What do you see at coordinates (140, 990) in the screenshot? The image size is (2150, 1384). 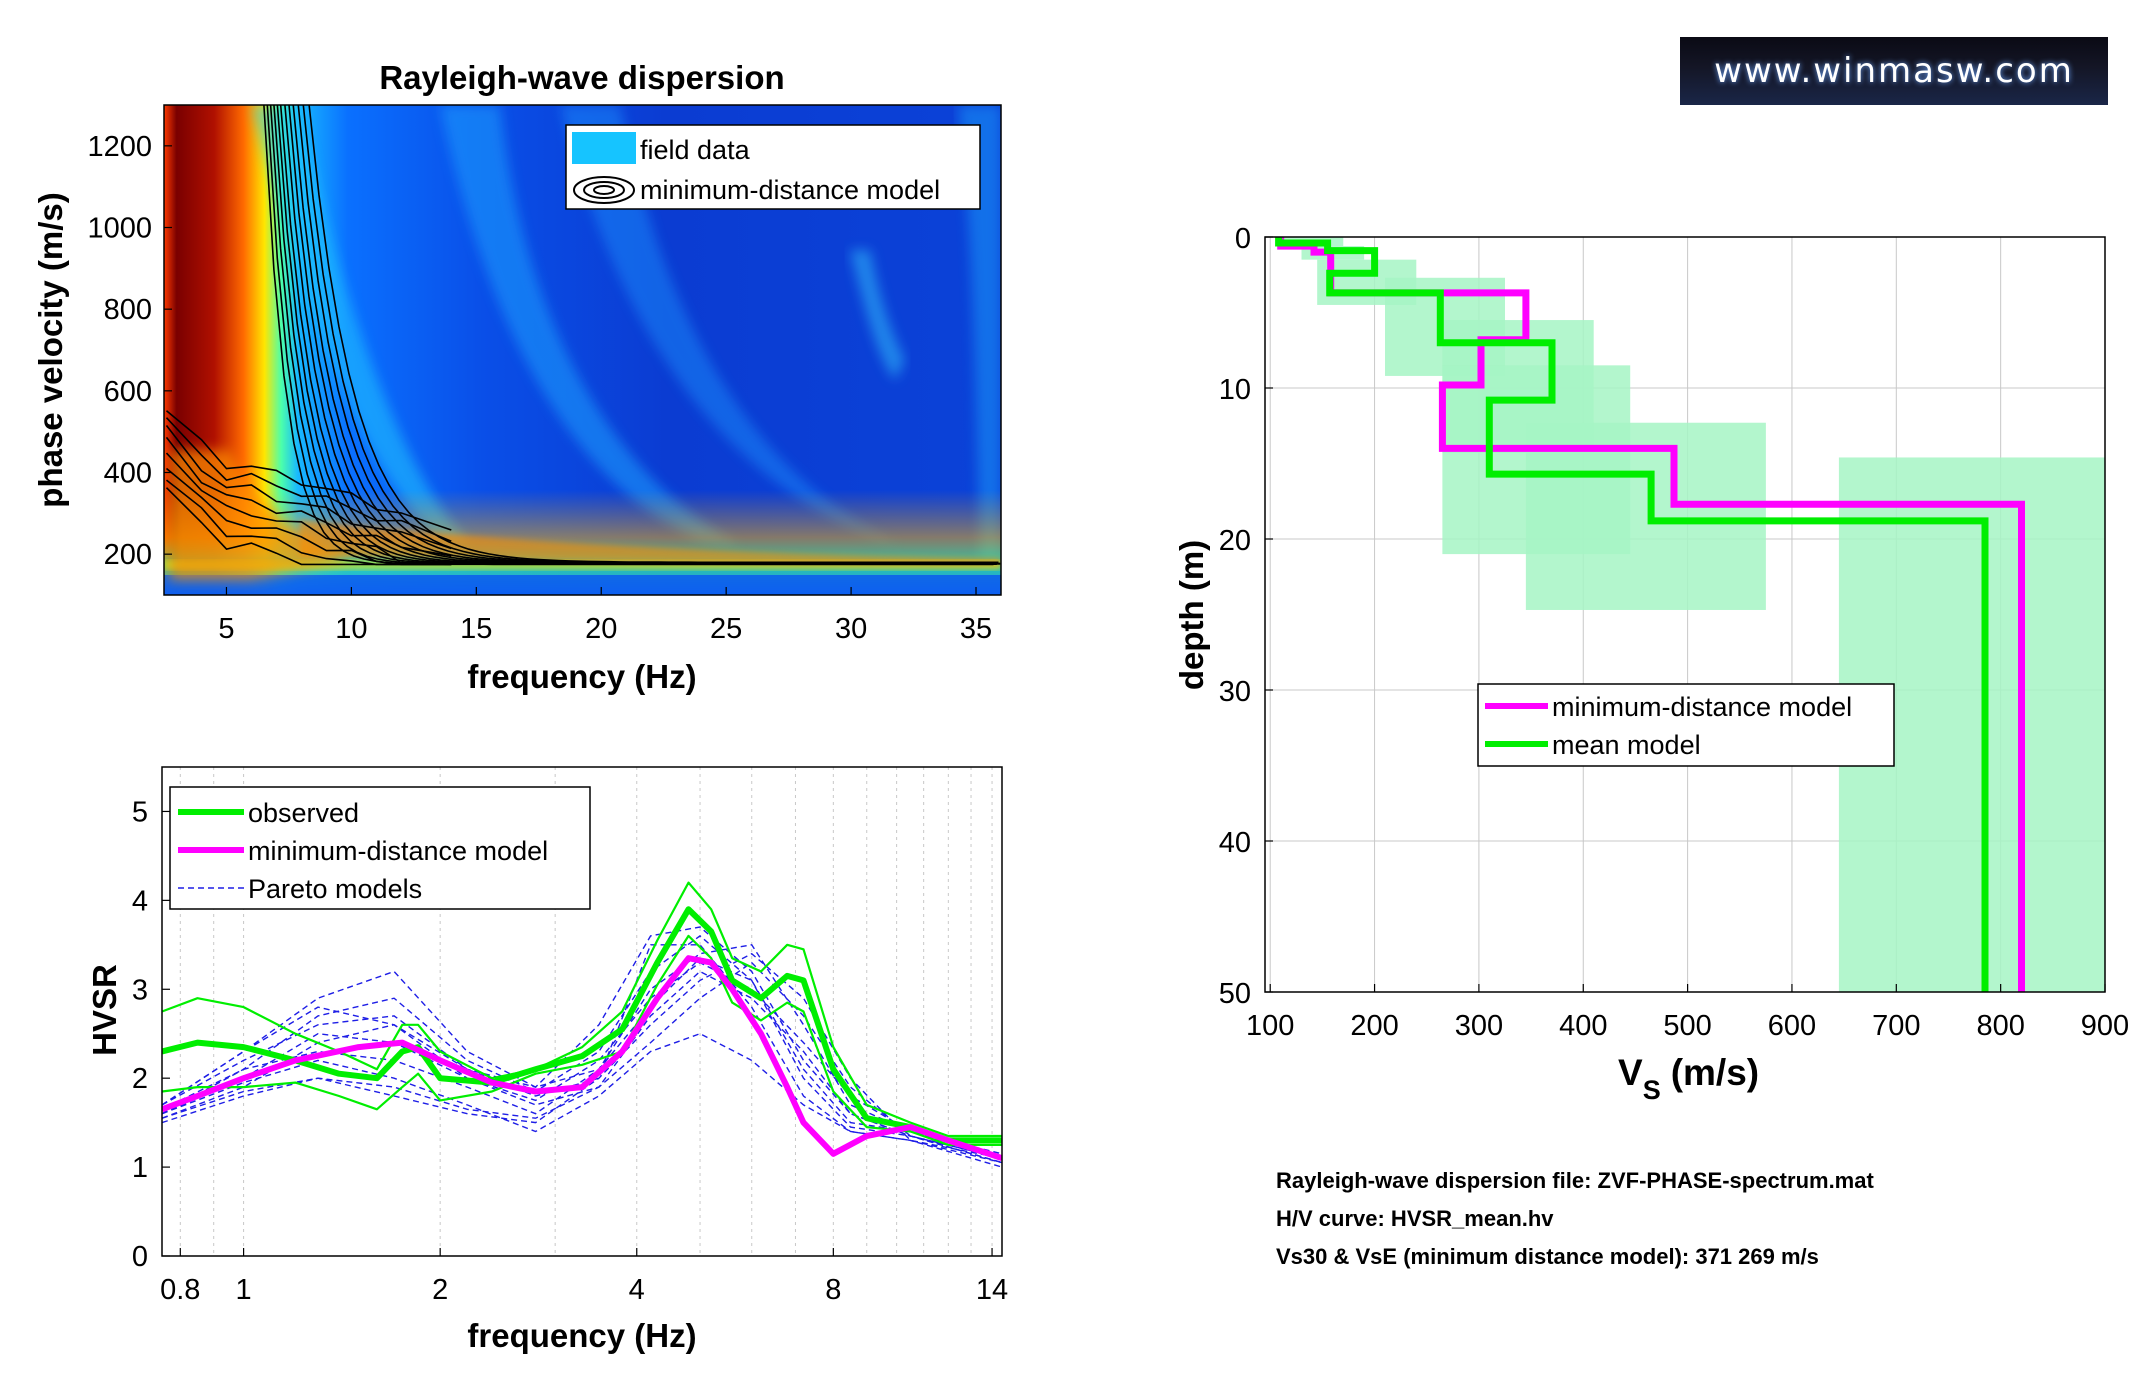 I see `y-tick-label: 3` at bounding box center [140, 990].